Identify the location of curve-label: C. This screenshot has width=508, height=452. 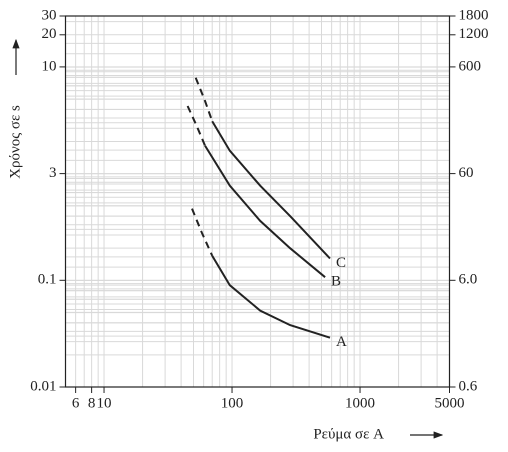
(341, 263).